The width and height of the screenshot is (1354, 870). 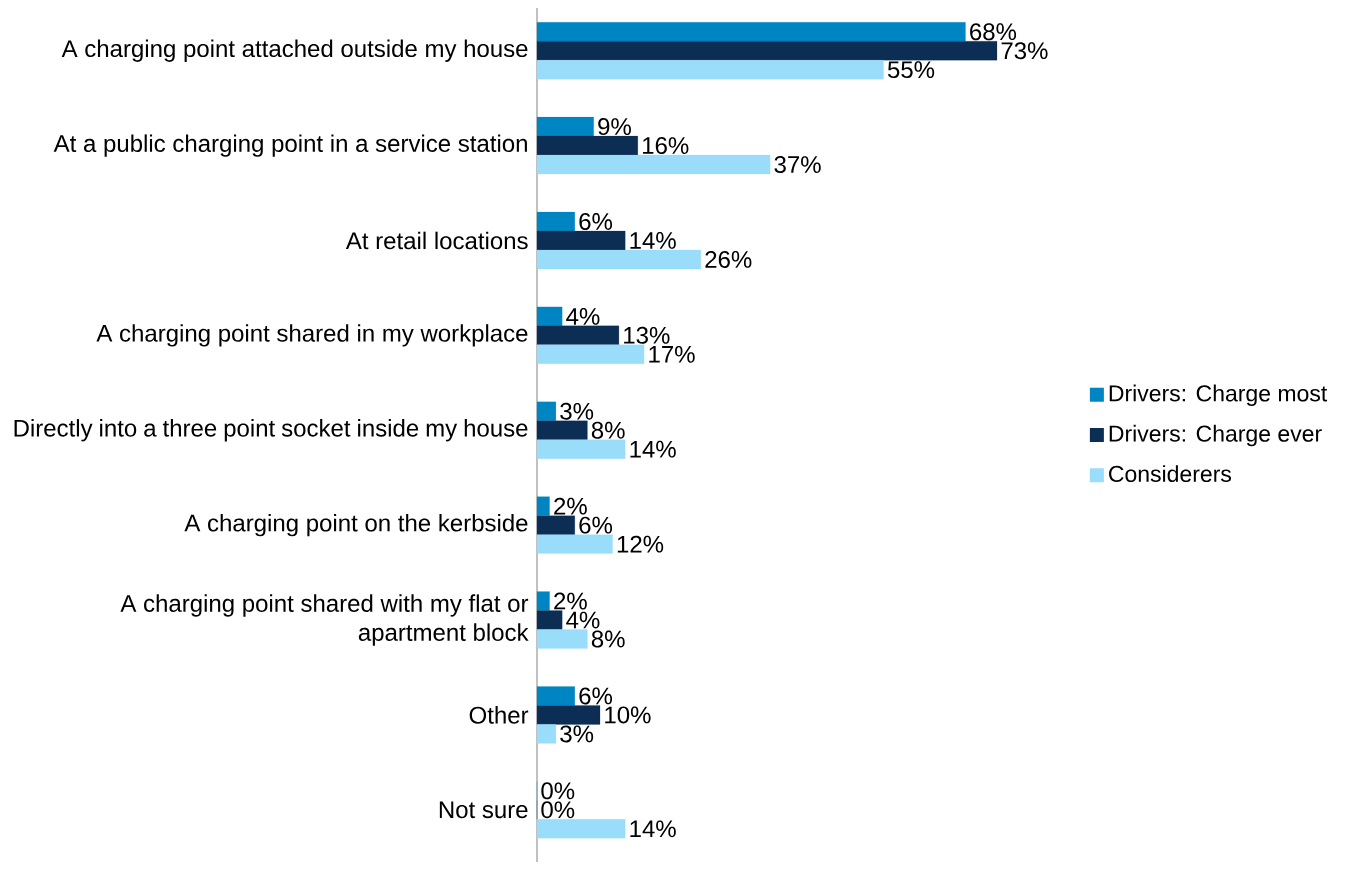 I want to click on y-tick-label: A charging point attached outside my house, so click(x=294, y=50).